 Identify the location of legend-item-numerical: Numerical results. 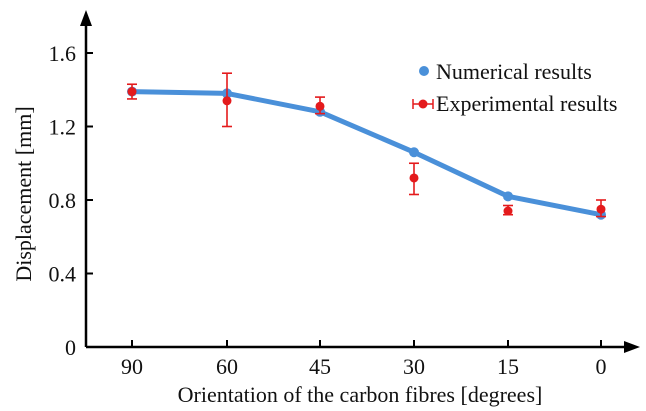
(505, 71).